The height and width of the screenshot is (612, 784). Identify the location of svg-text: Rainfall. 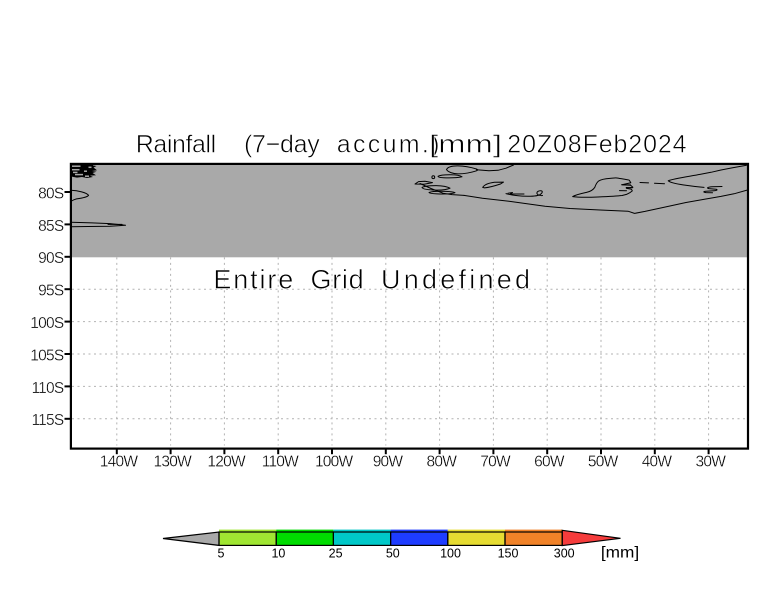
(176, 145).